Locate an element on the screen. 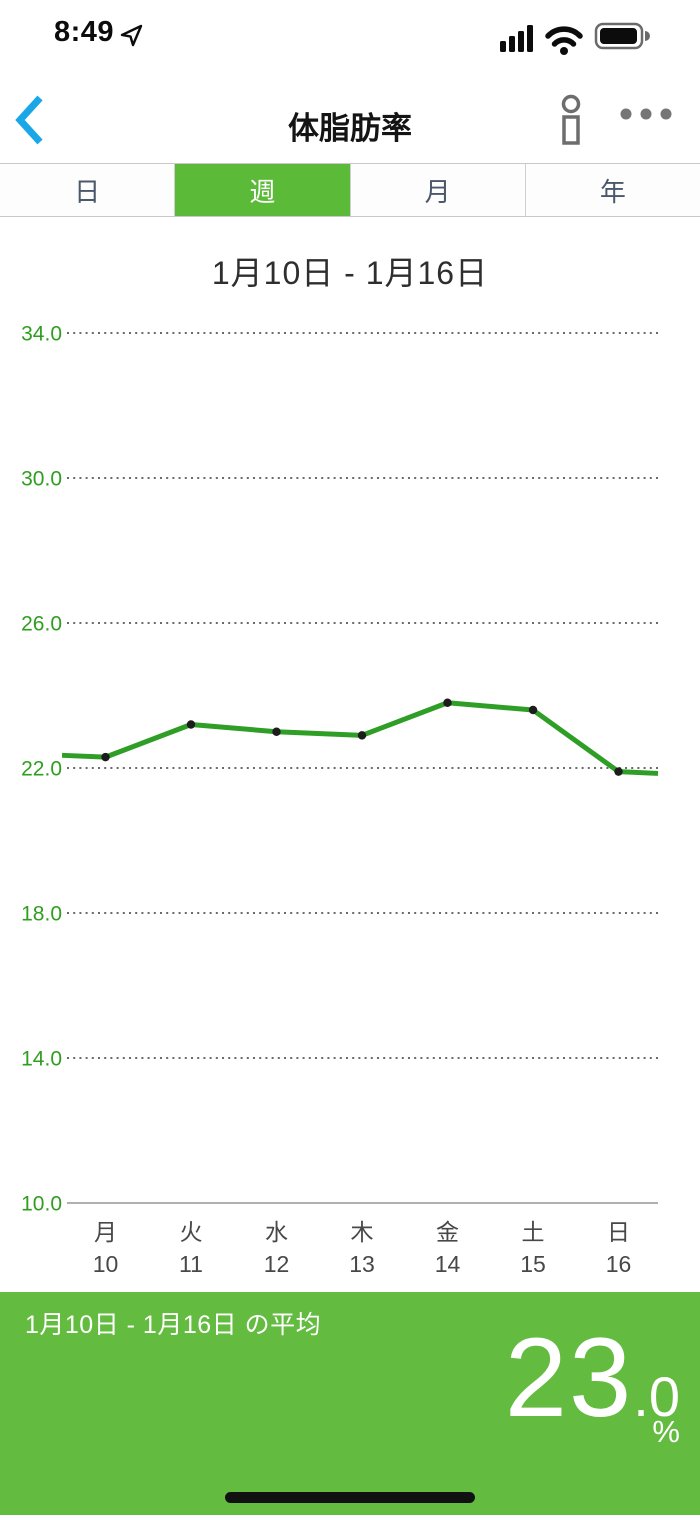 Image resolution: width=700 pixels, height=1515 pixels. svg-text: 10 is located at coordinates (106, 1264).